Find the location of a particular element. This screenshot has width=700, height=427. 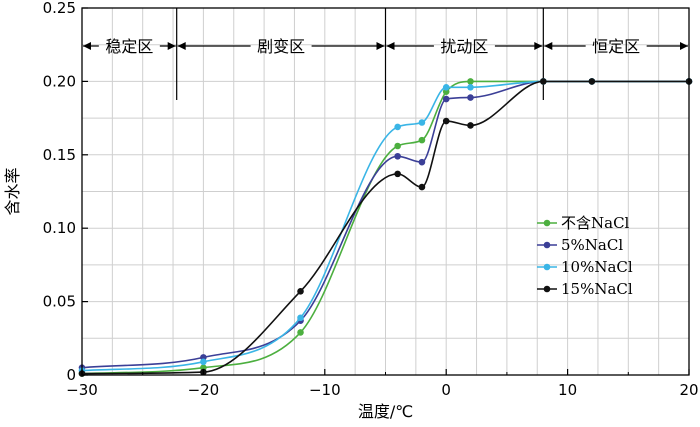

x-tick-label: −10 is located at coordinates (325, 390).